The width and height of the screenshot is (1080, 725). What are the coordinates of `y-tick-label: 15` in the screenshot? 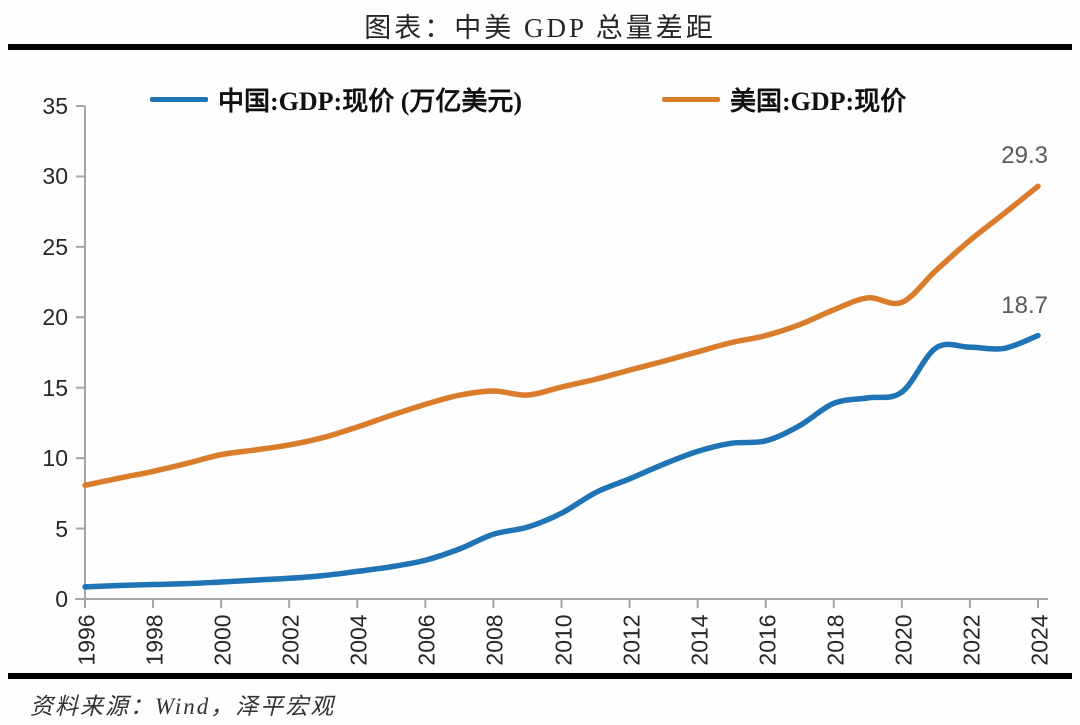 It's located at (55, 387).